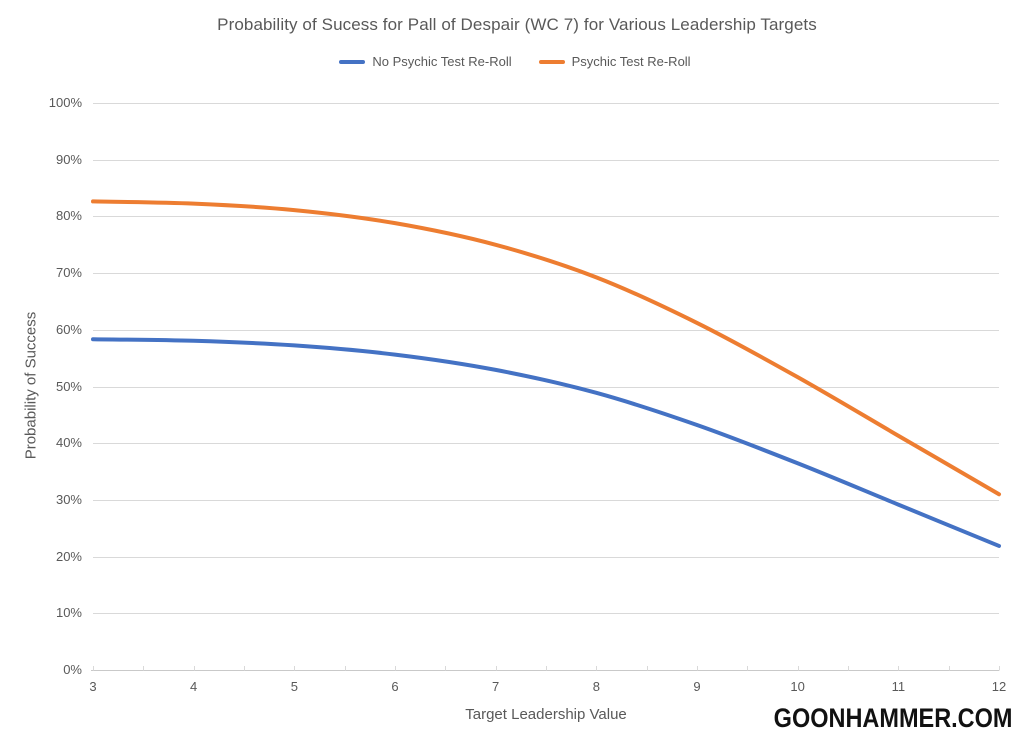 This screenshot has width=1024, height=743. What do you see at coordinates (442, 61) in the screenshot?
I see `legend-label: No Psychic Test Re-Roll` at bounding box center [442, 61].